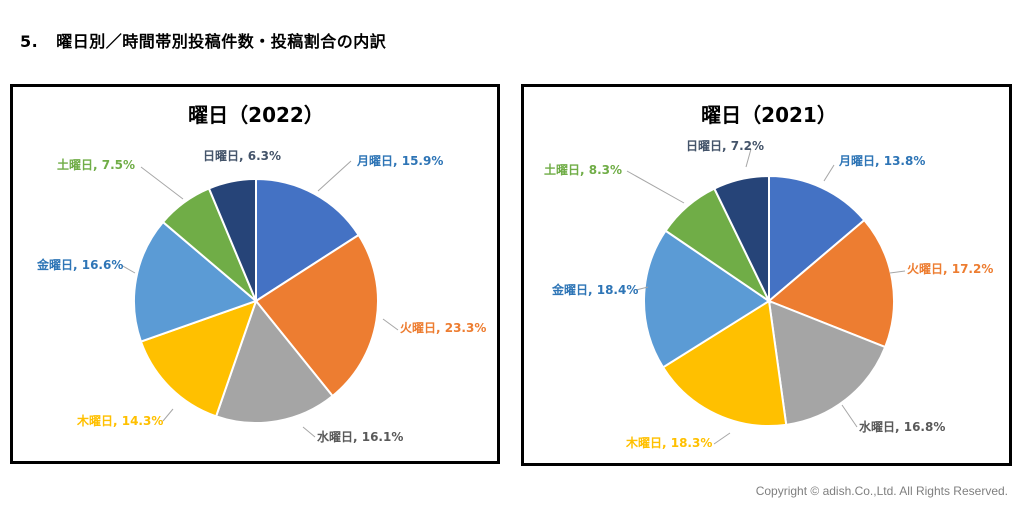 This screenshot has width=1024, height=512. What do you see at coordinates (256, 115) in the screenshot?
I see `chart-title: 曜日（2022）` at bounding box center [256, 115].